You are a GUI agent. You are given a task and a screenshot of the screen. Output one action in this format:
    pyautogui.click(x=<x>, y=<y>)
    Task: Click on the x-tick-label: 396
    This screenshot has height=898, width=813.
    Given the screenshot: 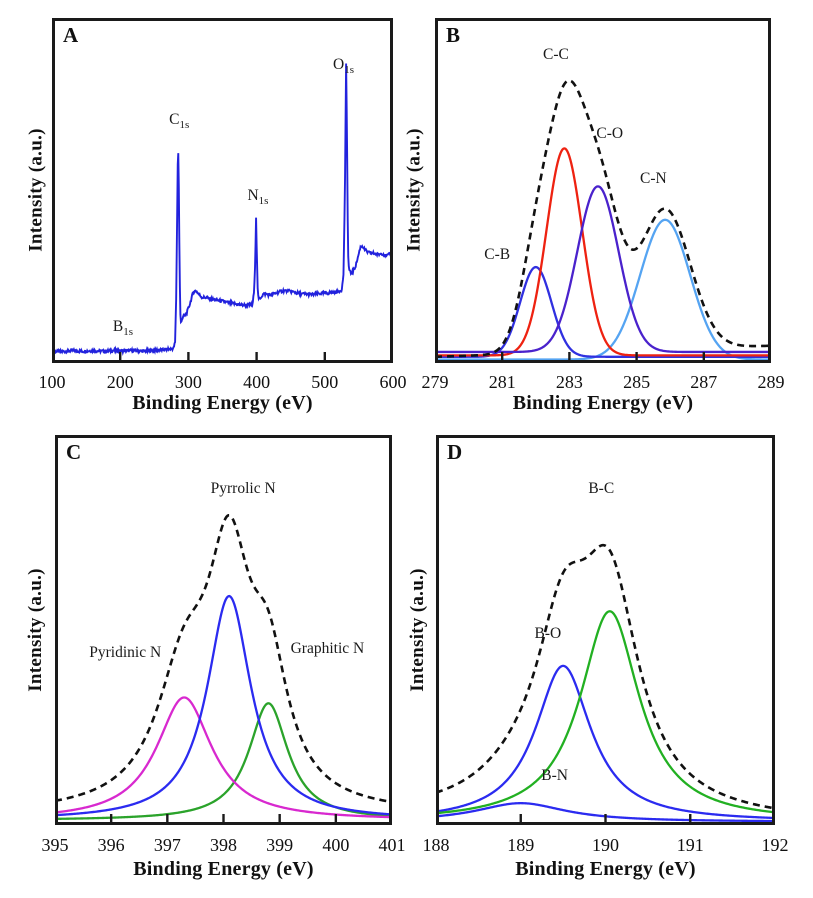 What is the action you would take?
    pyautogui.click(x=111, y=845)
    